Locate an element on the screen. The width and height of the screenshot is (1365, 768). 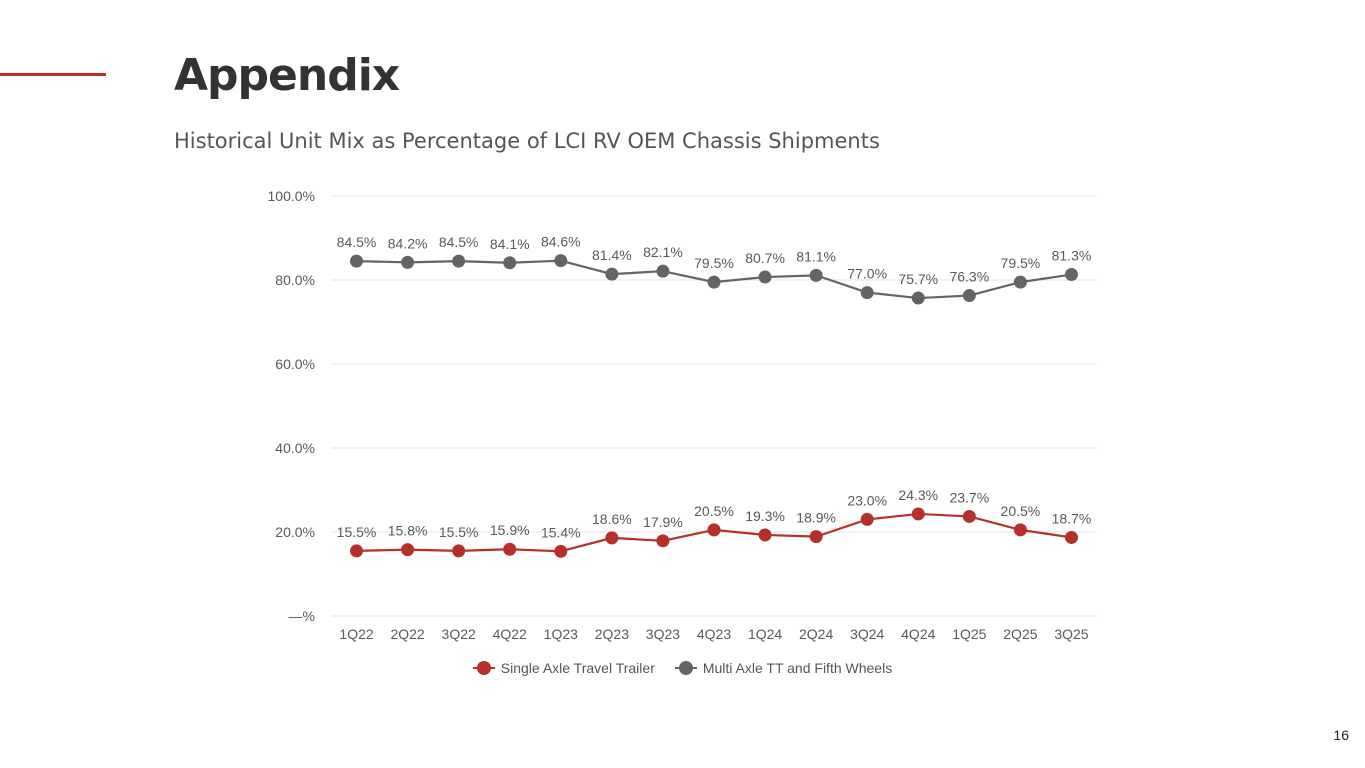
y-tick-label: 100.0% is located at coordinates (291, 196).